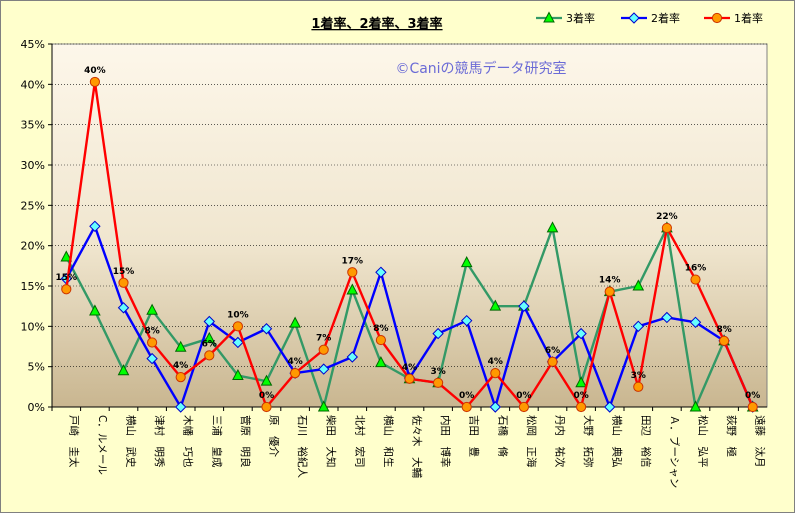  What do you see at coordinates (560, 441) in the screenshot?
I see `x-tick-label: 丹内 祐次` at bounding box center [560, 441].